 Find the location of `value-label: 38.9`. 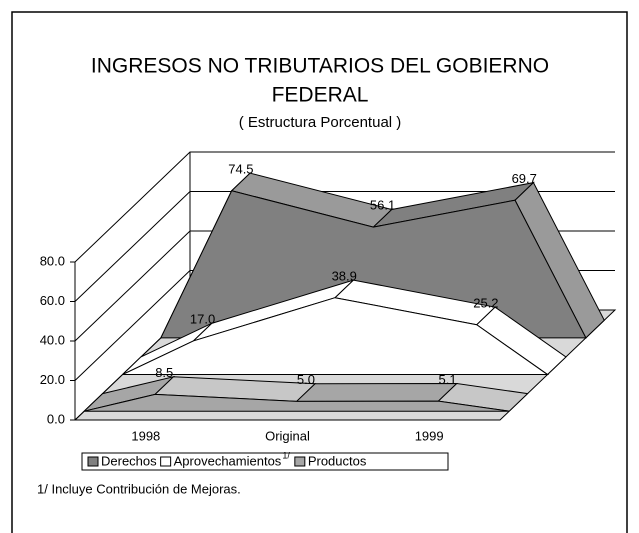

value-label: 38.9 is located at coordinates (344, 275).